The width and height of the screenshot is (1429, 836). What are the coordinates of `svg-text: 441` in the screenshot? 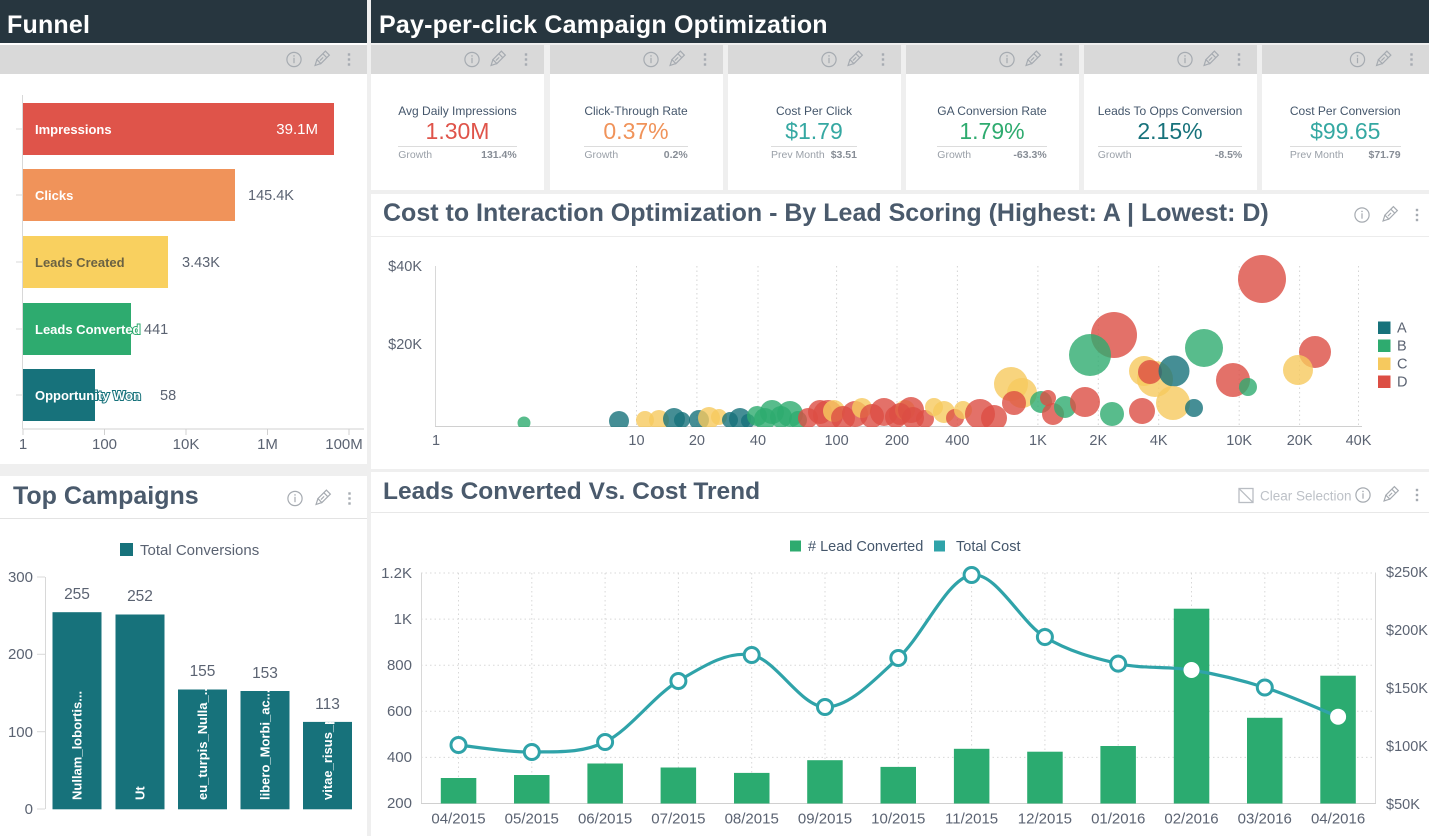 It's located at (156, 330).